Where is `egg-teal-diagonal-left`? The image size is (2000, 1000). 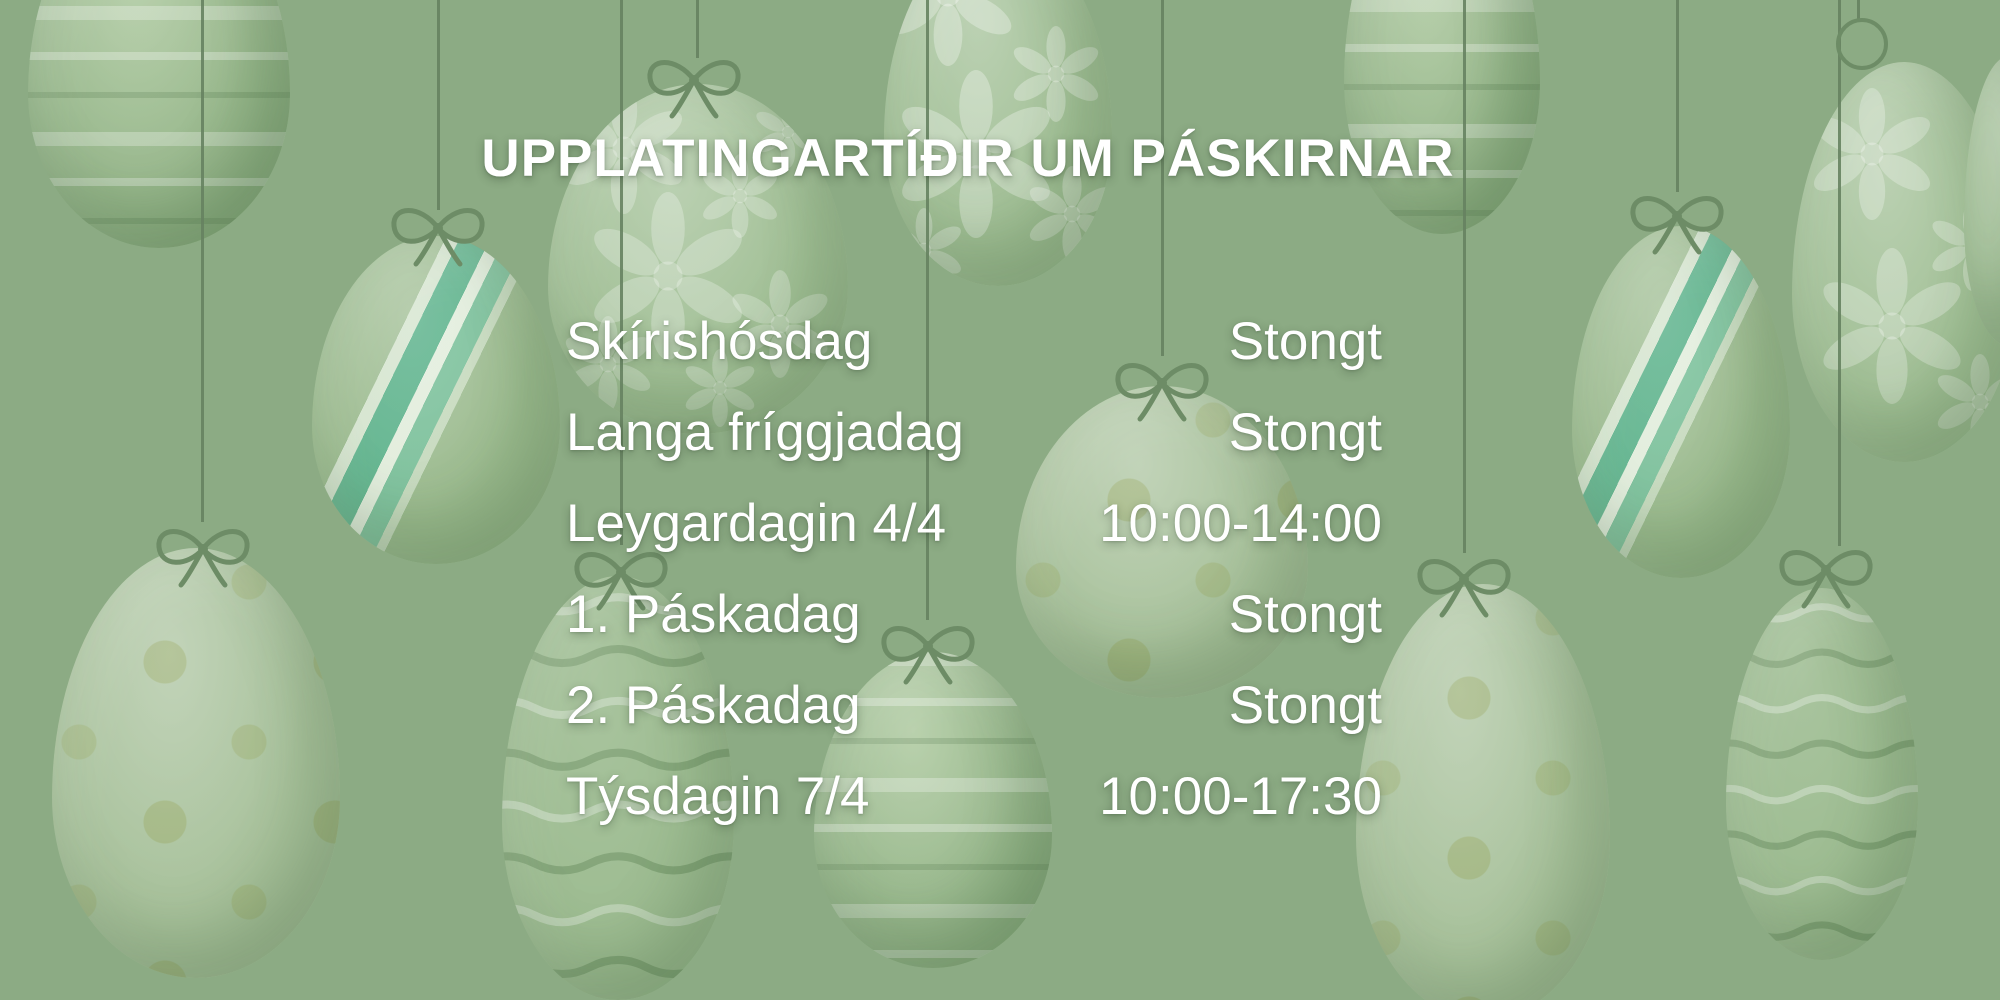
egg-teal-diagonal-left is located at coordinates (436, 400).